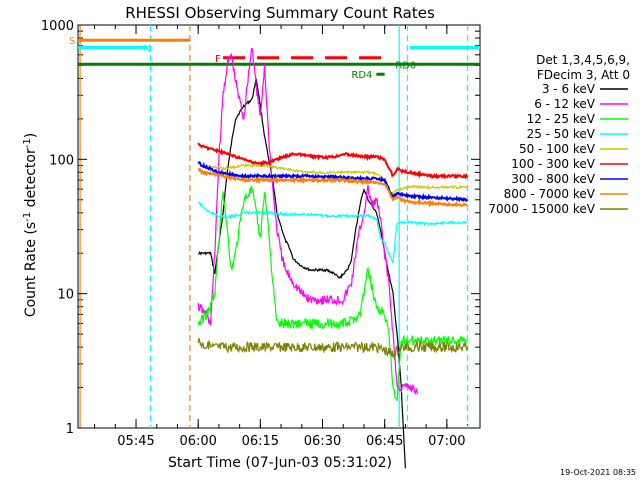 Image resolution: width=640 pixels, height=484 pixels. Describe the element at coordinates (598, 472) in the screenshot. I see `footer-timestamp: 19-Oct-2021 08:35` at that location.